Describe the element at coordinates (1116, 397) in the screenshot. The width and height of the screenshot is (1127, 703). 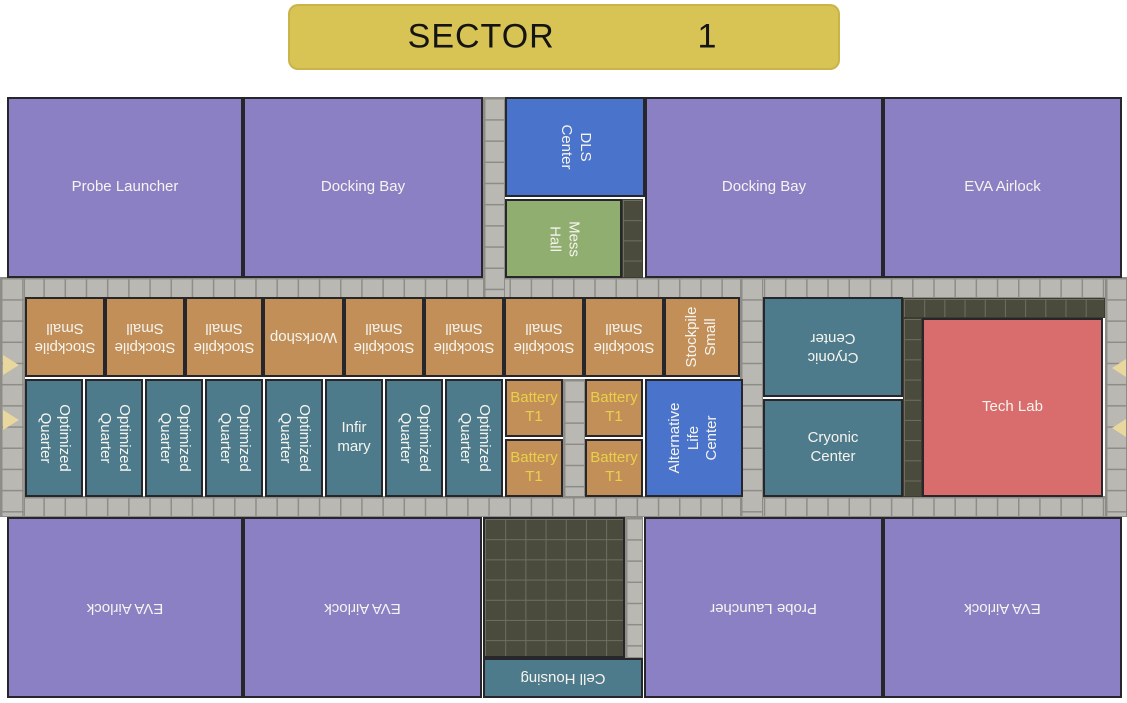
I see `corridor-right` at that location.